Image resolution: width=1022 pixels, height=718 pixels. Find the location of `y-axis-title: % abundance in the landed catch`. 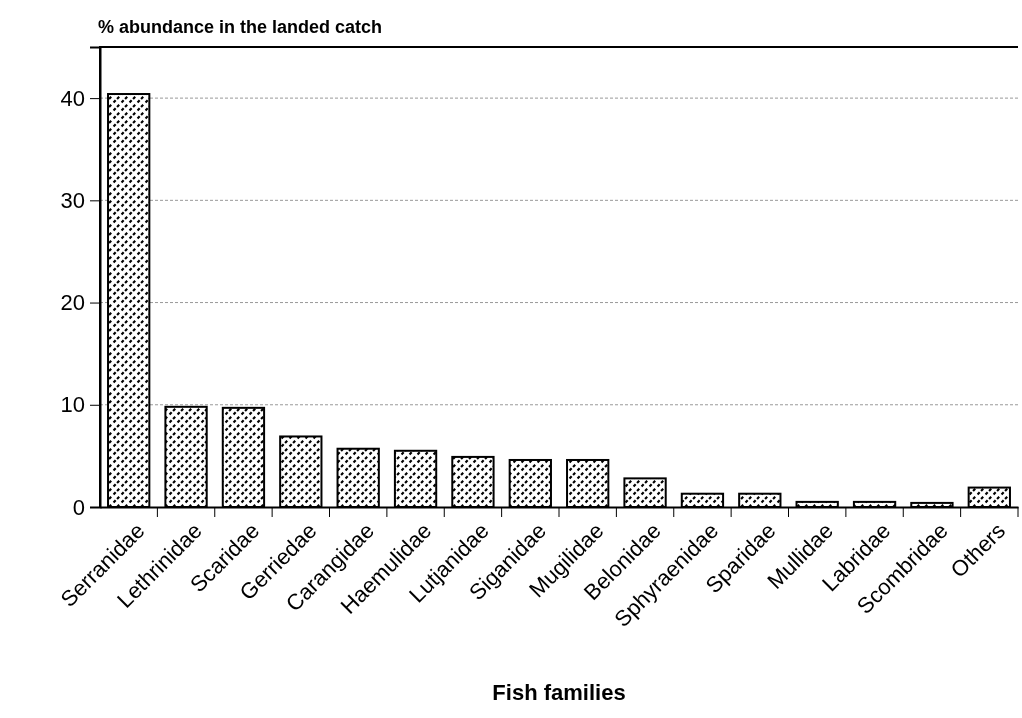

y-axis-title: % abundance in the landed catch is located at coordinates (240, 27).